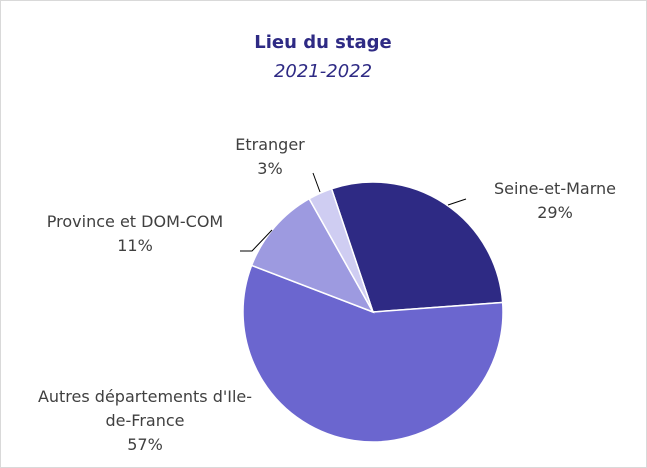 This screenshot has height=468, width=647. Describe the element at coordinates (145, 444) in the screenshot. I see `value-label: 57%` at that location.